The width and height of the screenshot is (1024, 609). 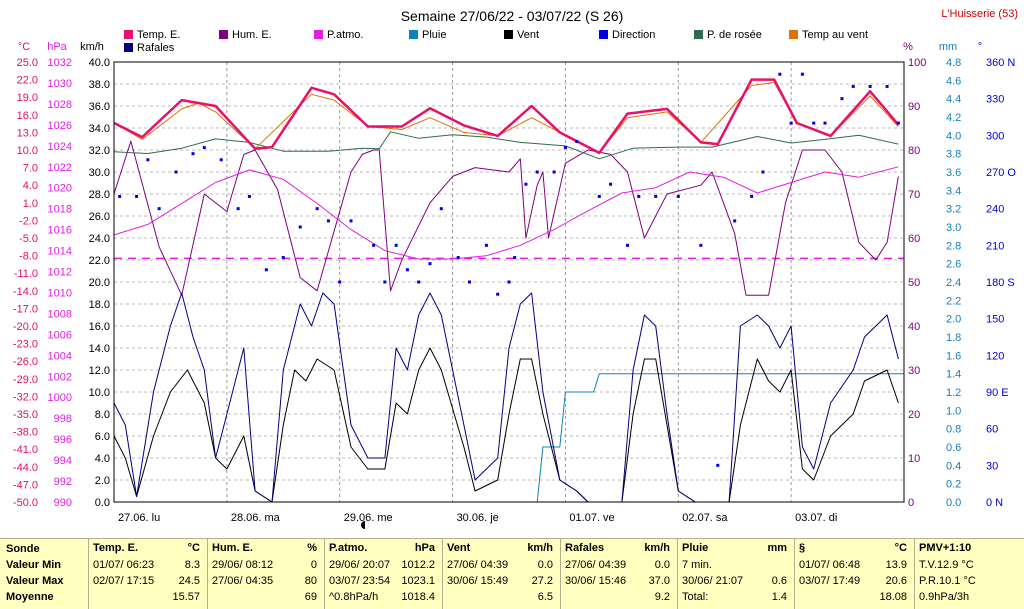 What do you see at coordinates (25, 345) in the screenshot?
I see `temp-tick: -23.0` at bounding box center [25, 345].